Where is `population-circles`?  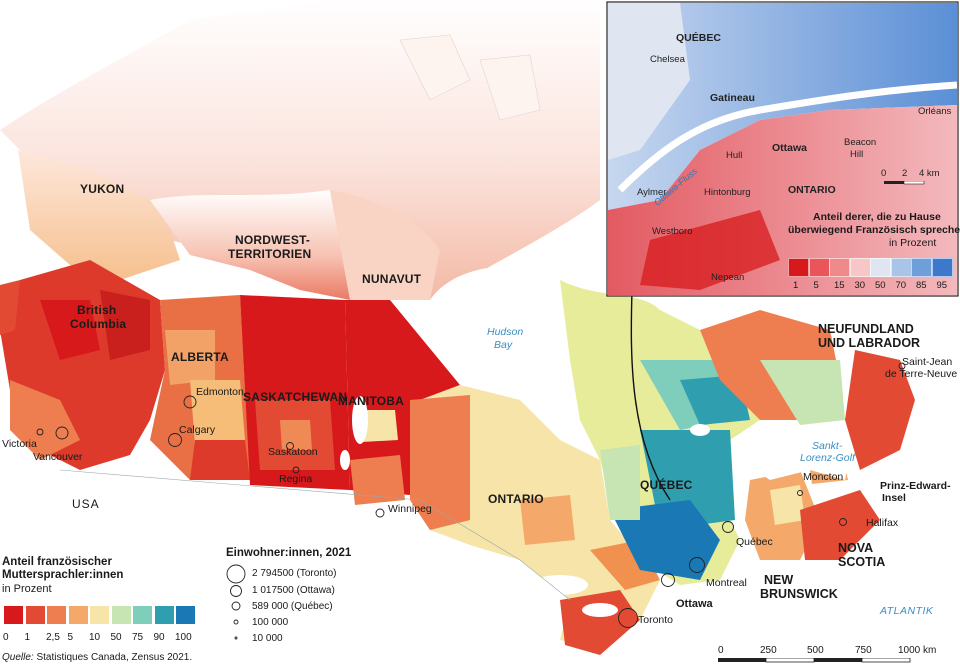 population-circles is located at coordinates (236, 602).